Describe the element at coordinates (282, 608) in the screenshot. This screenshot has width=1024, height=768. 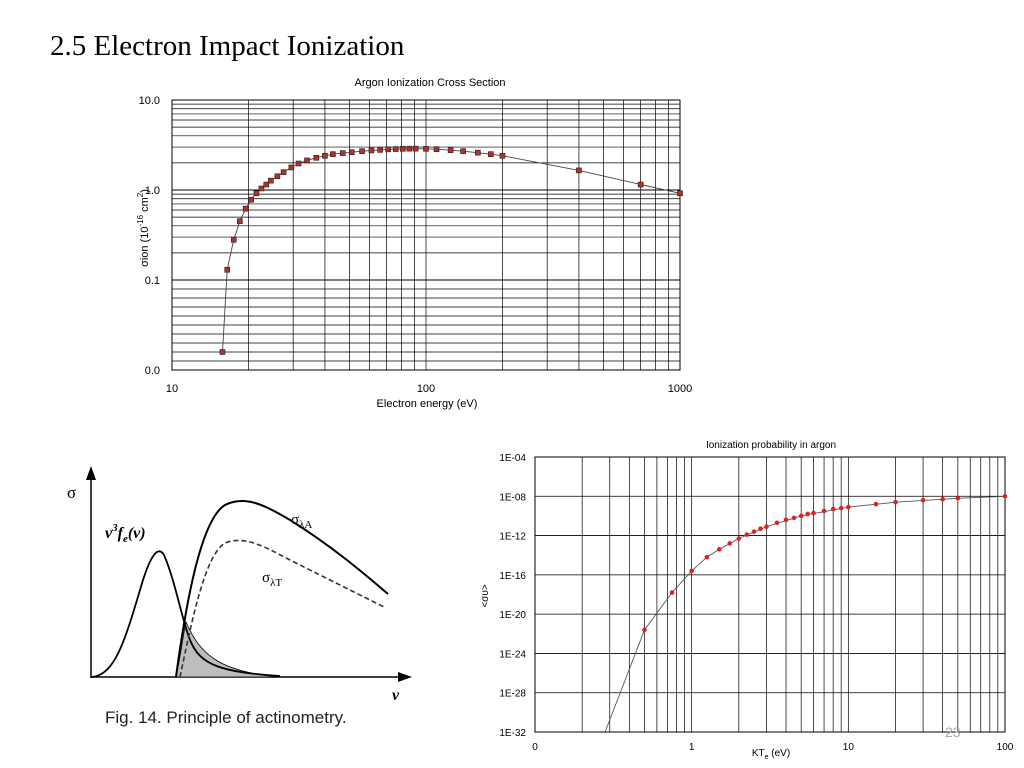
I see `actinometry-sigma-t-curve` at that location.